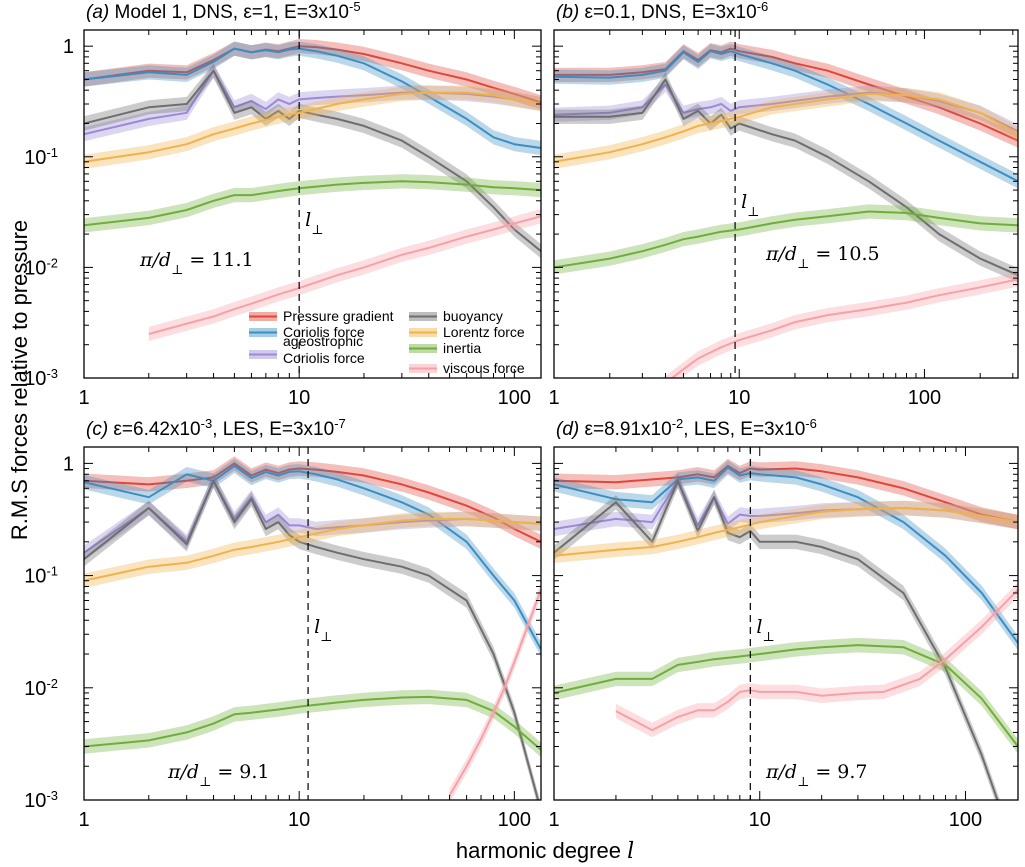  Describe the element at coordinates (324, 332) in the screenshot. I see `legend-label-coriolis: Coriolis force` at that location.